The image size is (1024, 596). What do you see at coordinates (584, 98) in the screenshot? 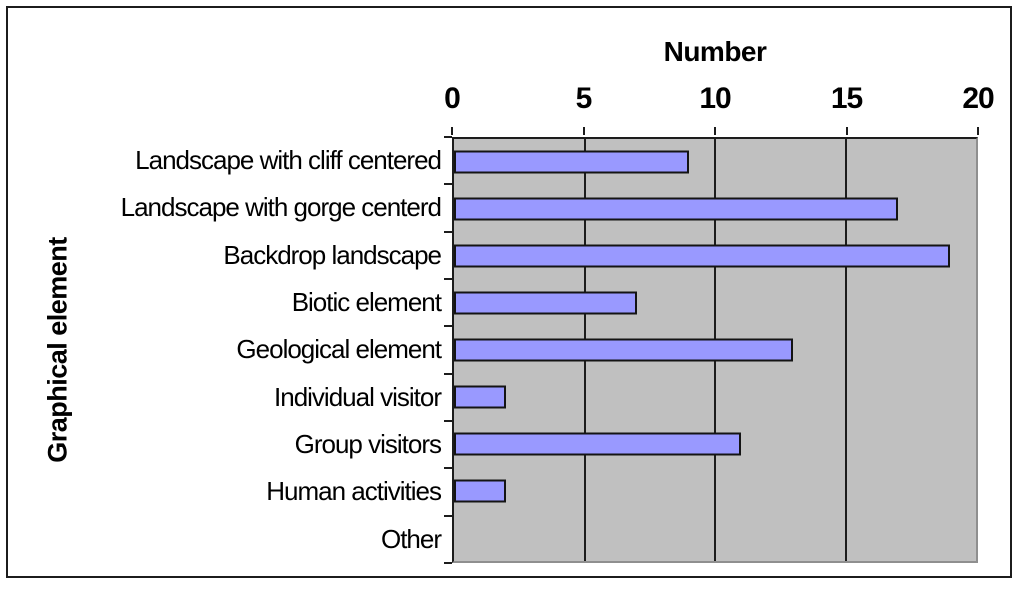
I see `x-tick-label: 5` at bounding box center [584, 98].